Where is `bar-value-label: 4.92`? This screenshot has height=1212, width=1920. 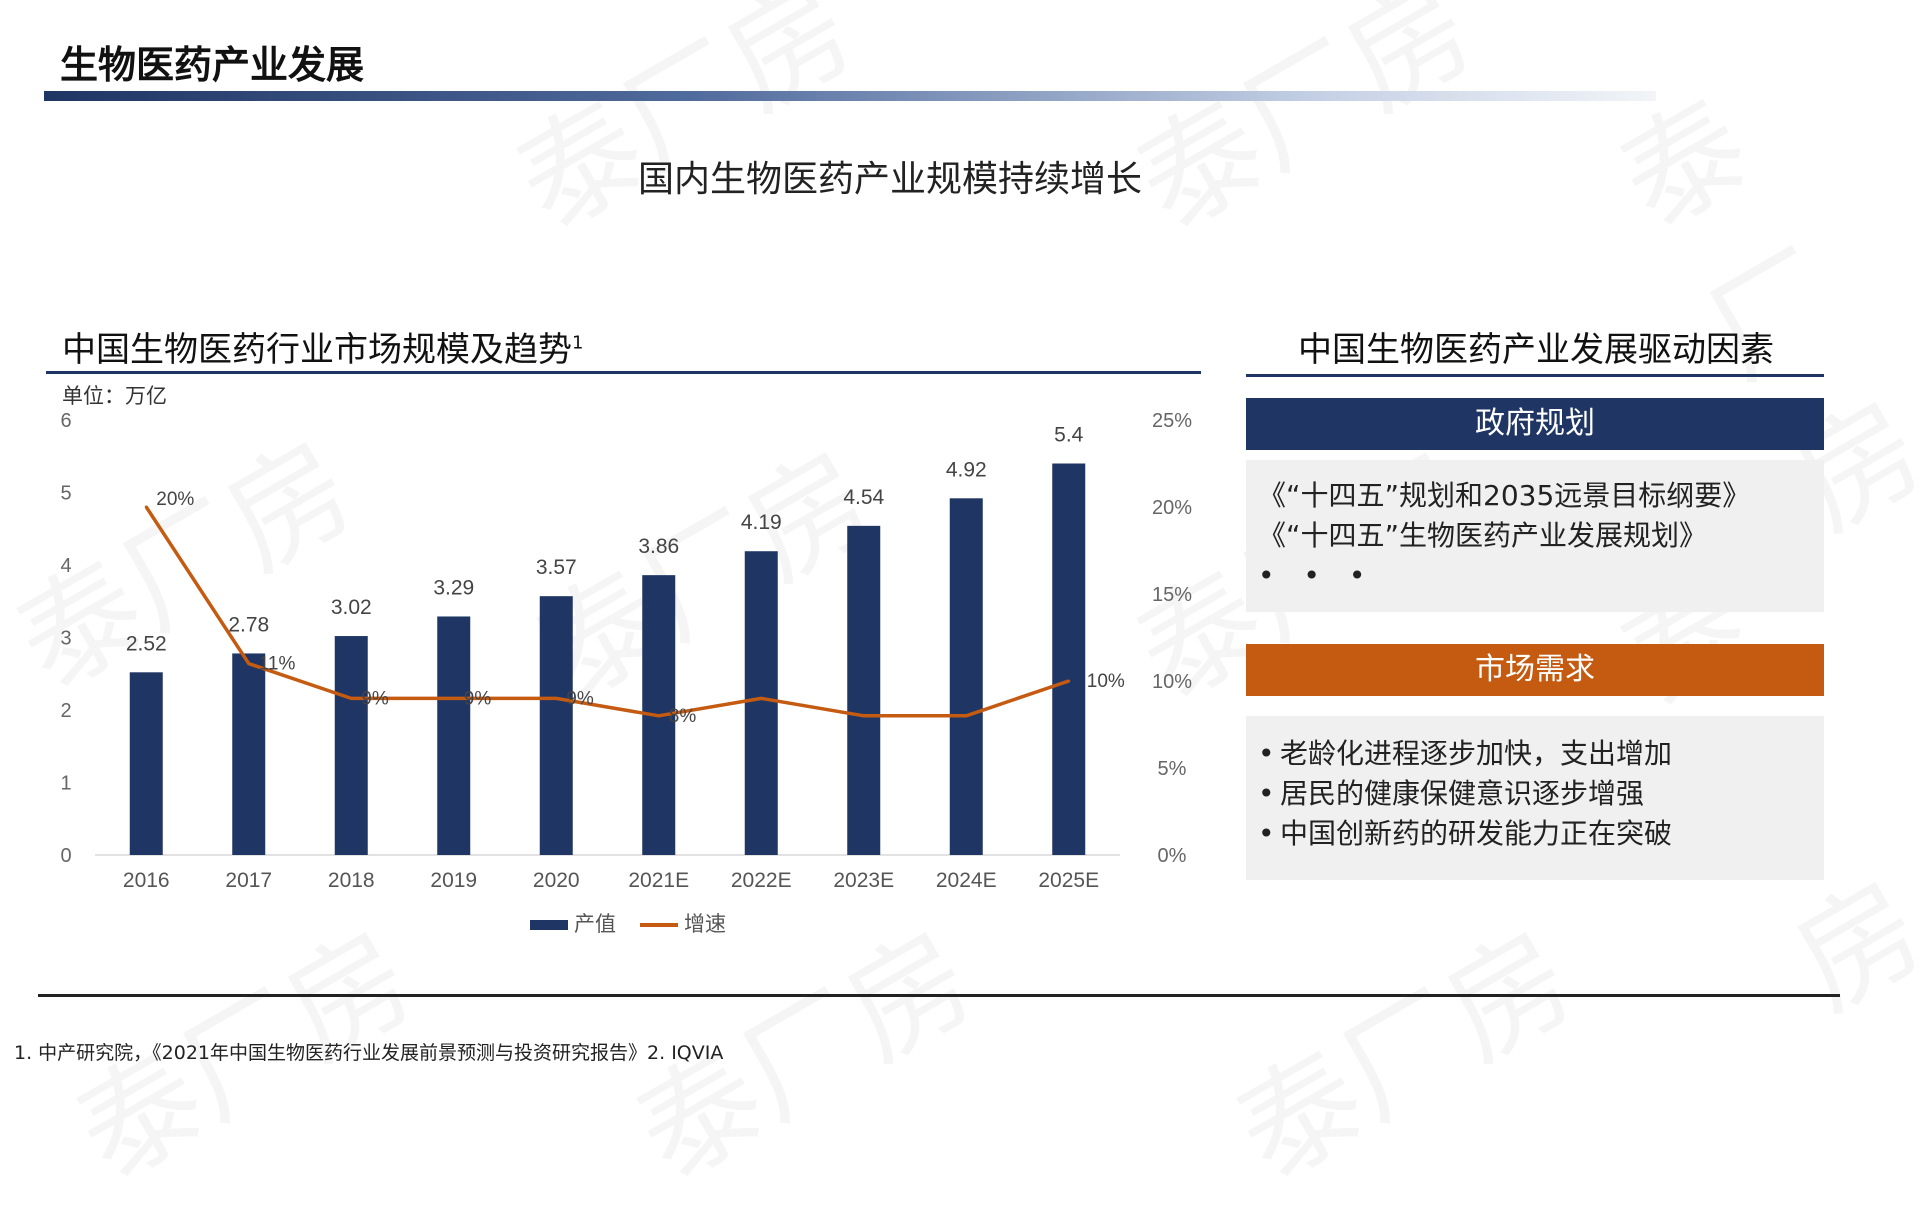
bar-value-label: 4.92 is located at coordinates (966, 469).